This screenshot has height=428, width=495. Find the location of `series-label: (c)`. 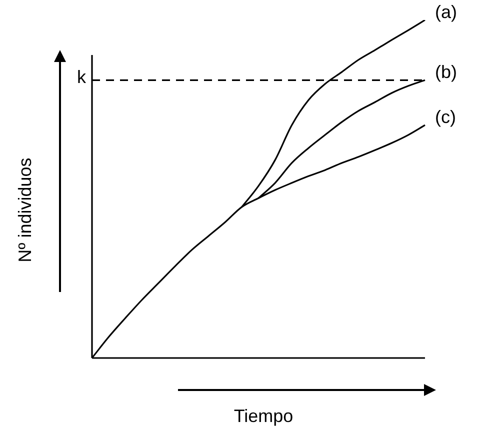

series-label: (c) is located at coordinates (445, 117).